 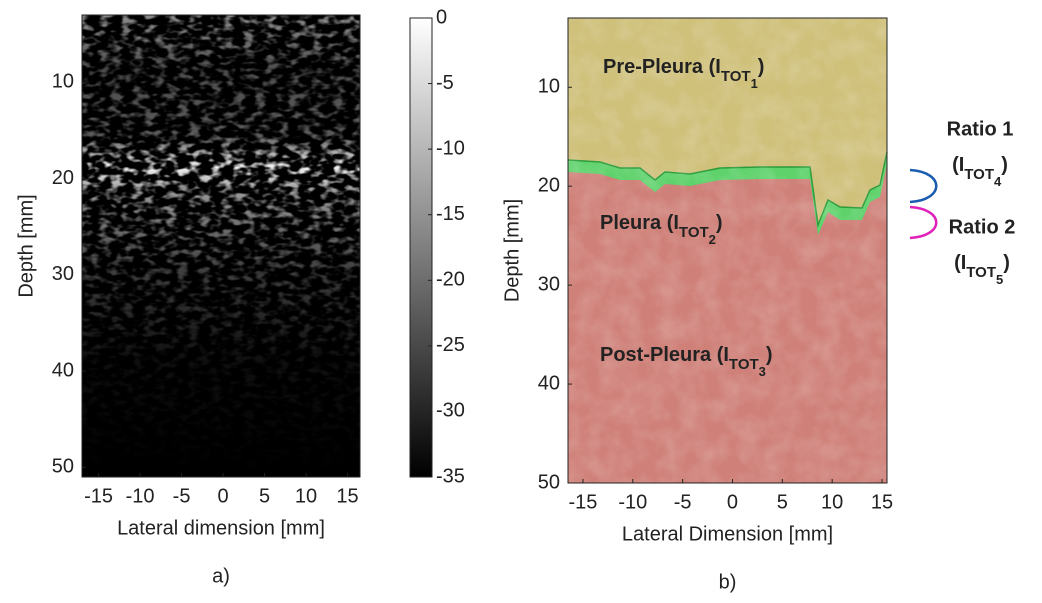 I want to click on label: Post-Pleura (ITOT3), so click(x=686, y=361).